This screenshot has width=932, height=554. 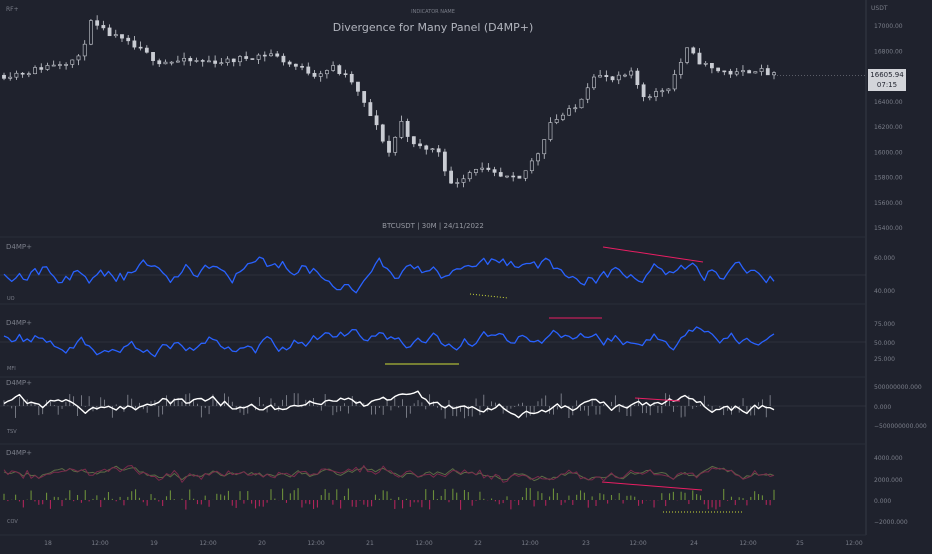 I want to click on panel-tick-label: −500000000.000, so click(x=900, y=426).